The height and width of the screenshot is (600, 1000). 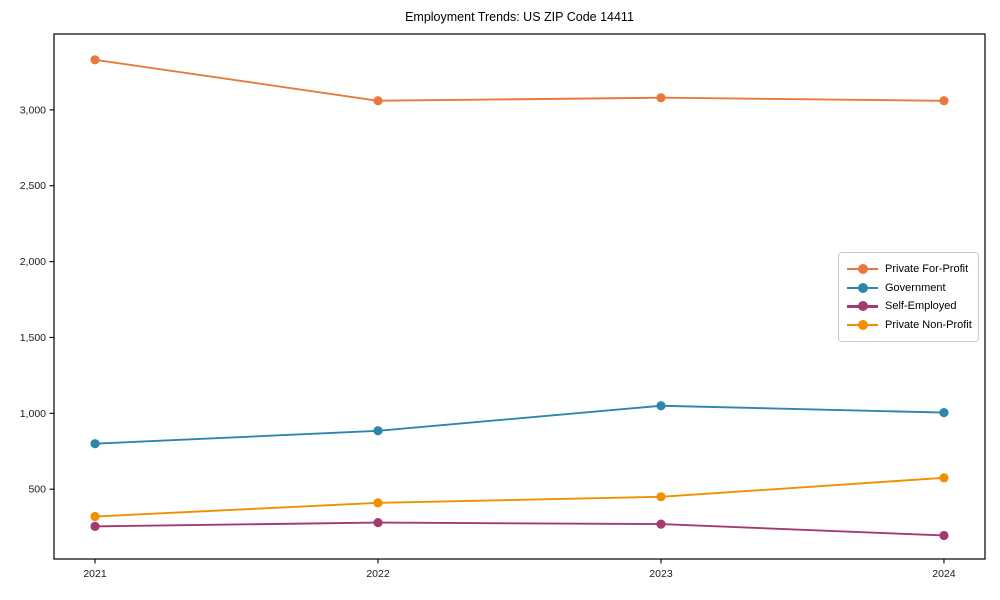 I want to click on legend-item: Private For-Profit, so click(x=908, y=269).